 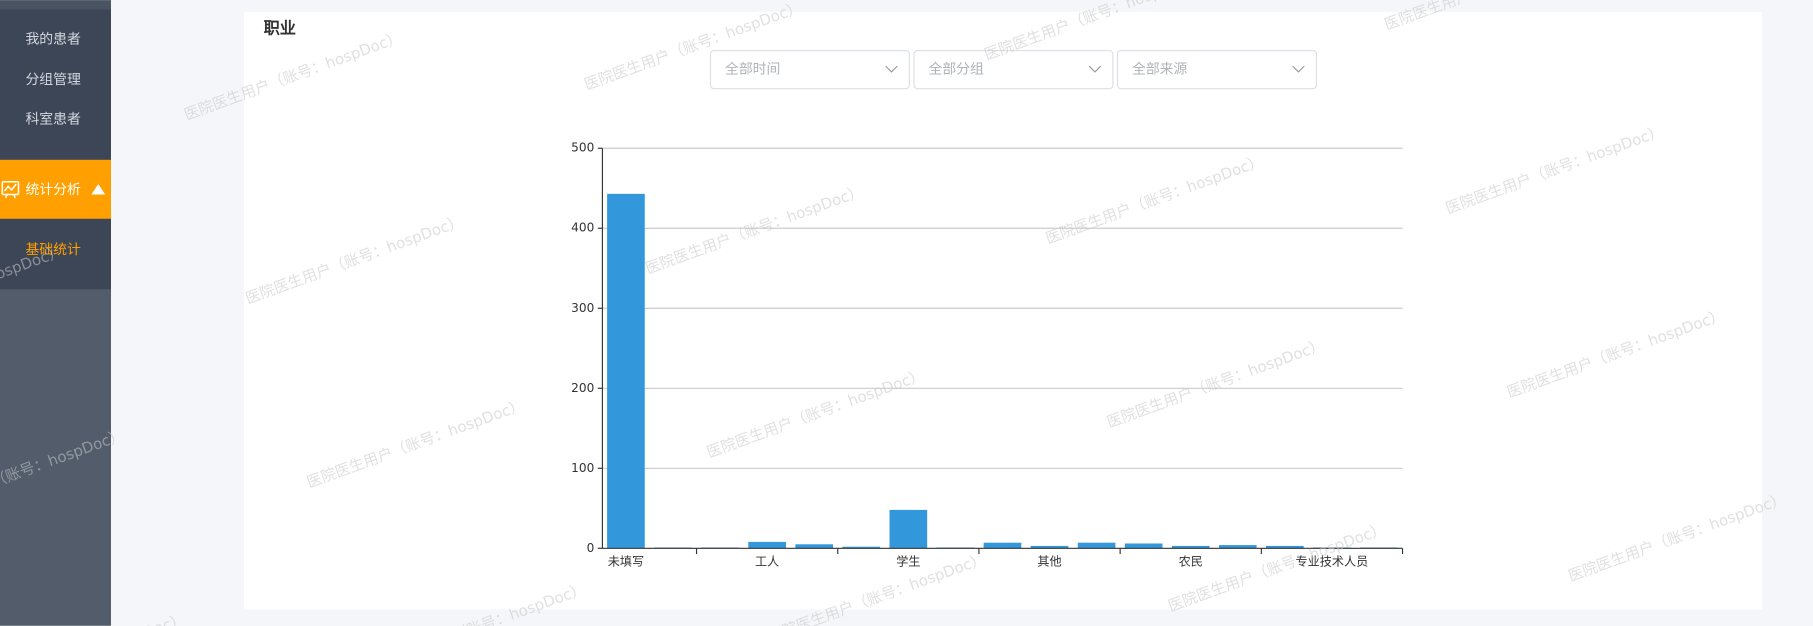 I want to click on x-tick-label: 工人, so click(x=767, y=562).